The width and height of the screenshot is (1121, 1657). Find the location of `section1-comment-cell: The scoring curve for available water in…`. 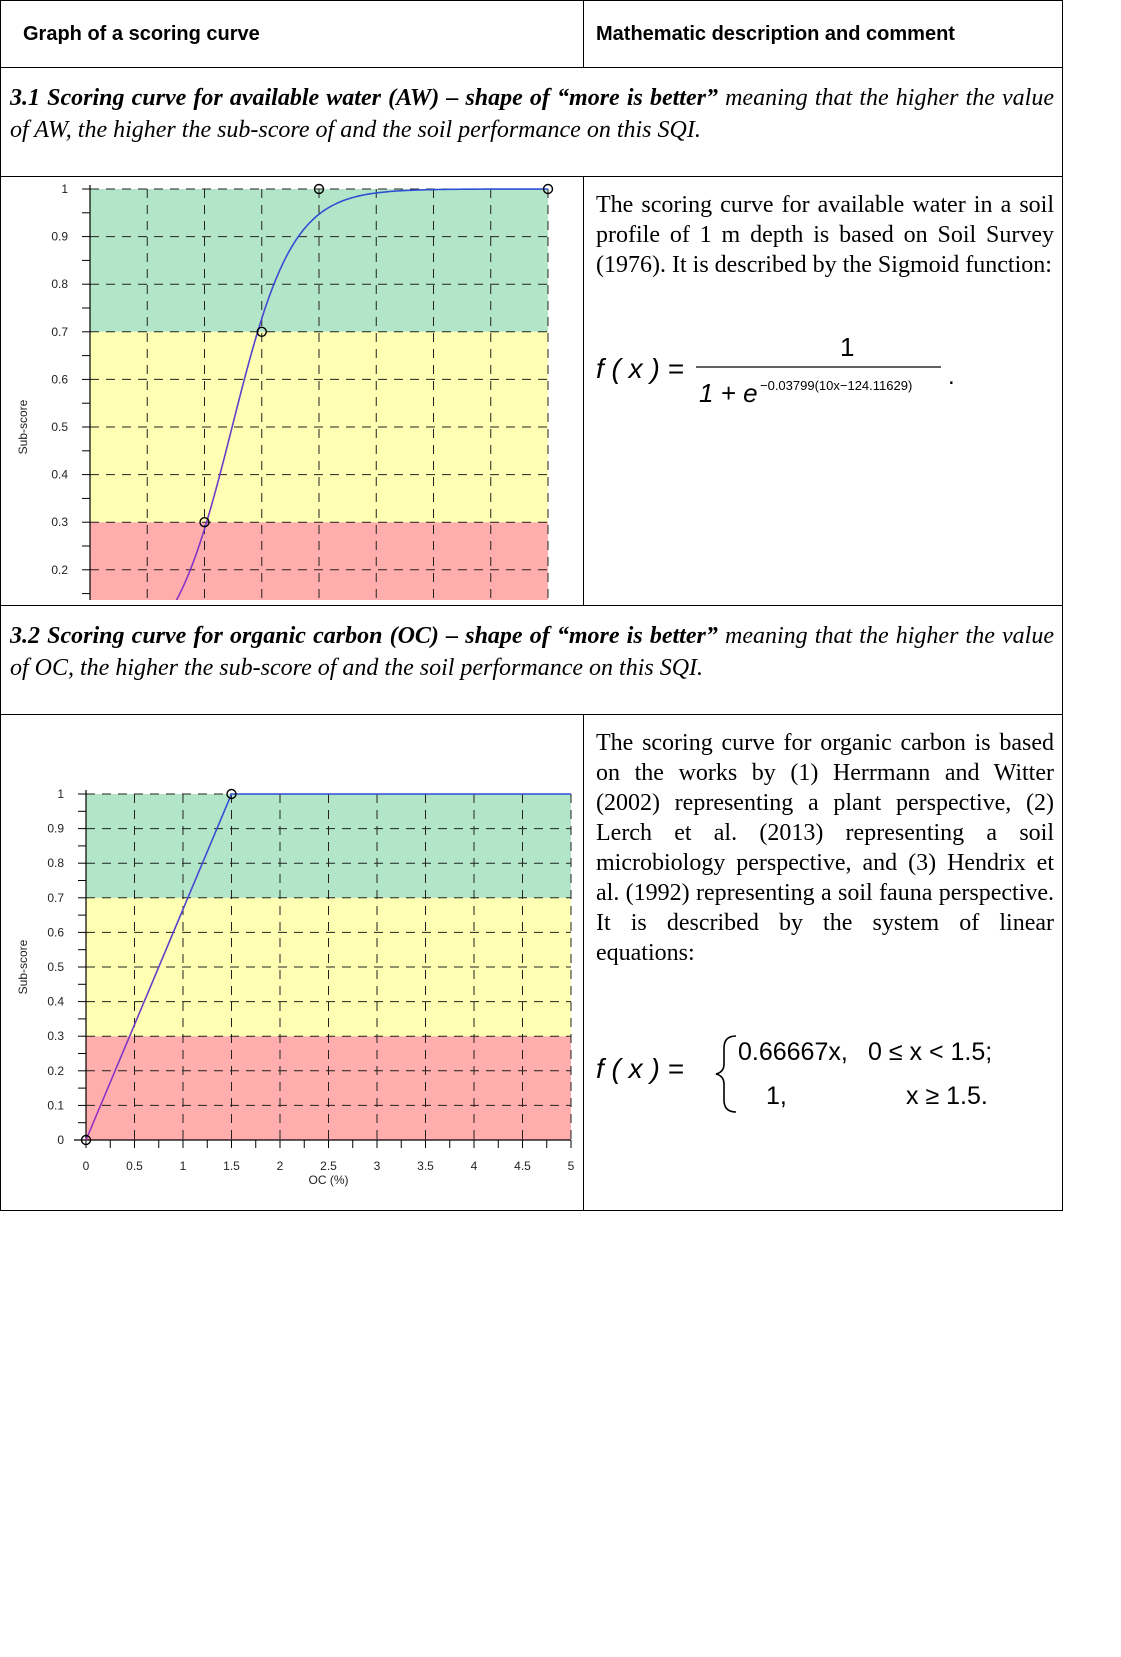

section1-comment-cell: The scoring curve for available water in… is located at coordinates (823, 391).